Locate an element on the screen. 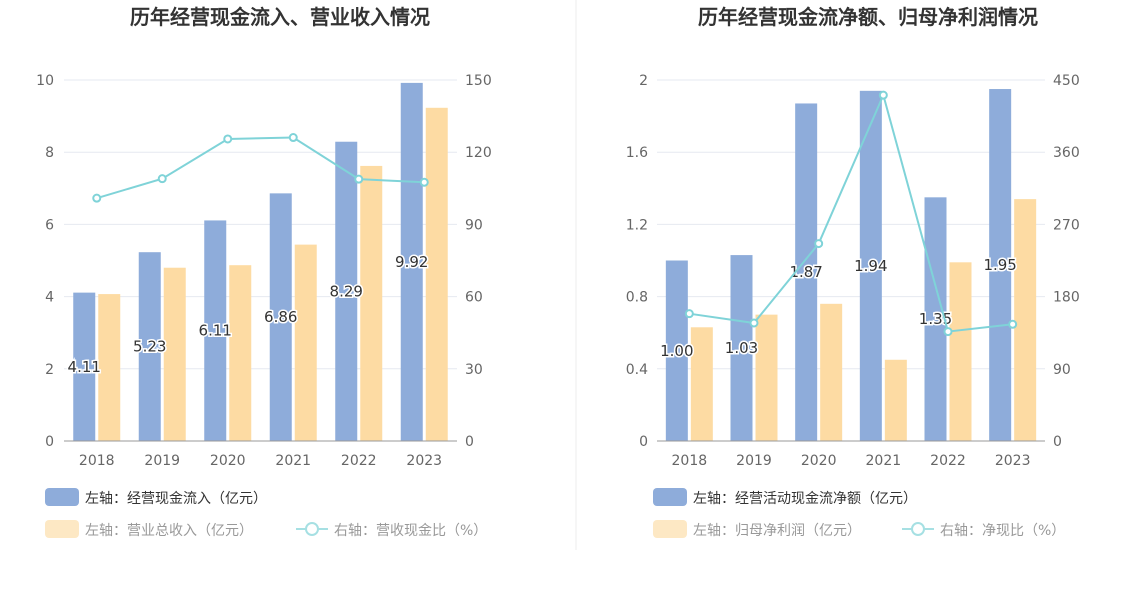 The height and width of the screenshot is (593, 1148). legend-item: 左轴：营业总收入（亿元） is located at coordinates (149, 529).